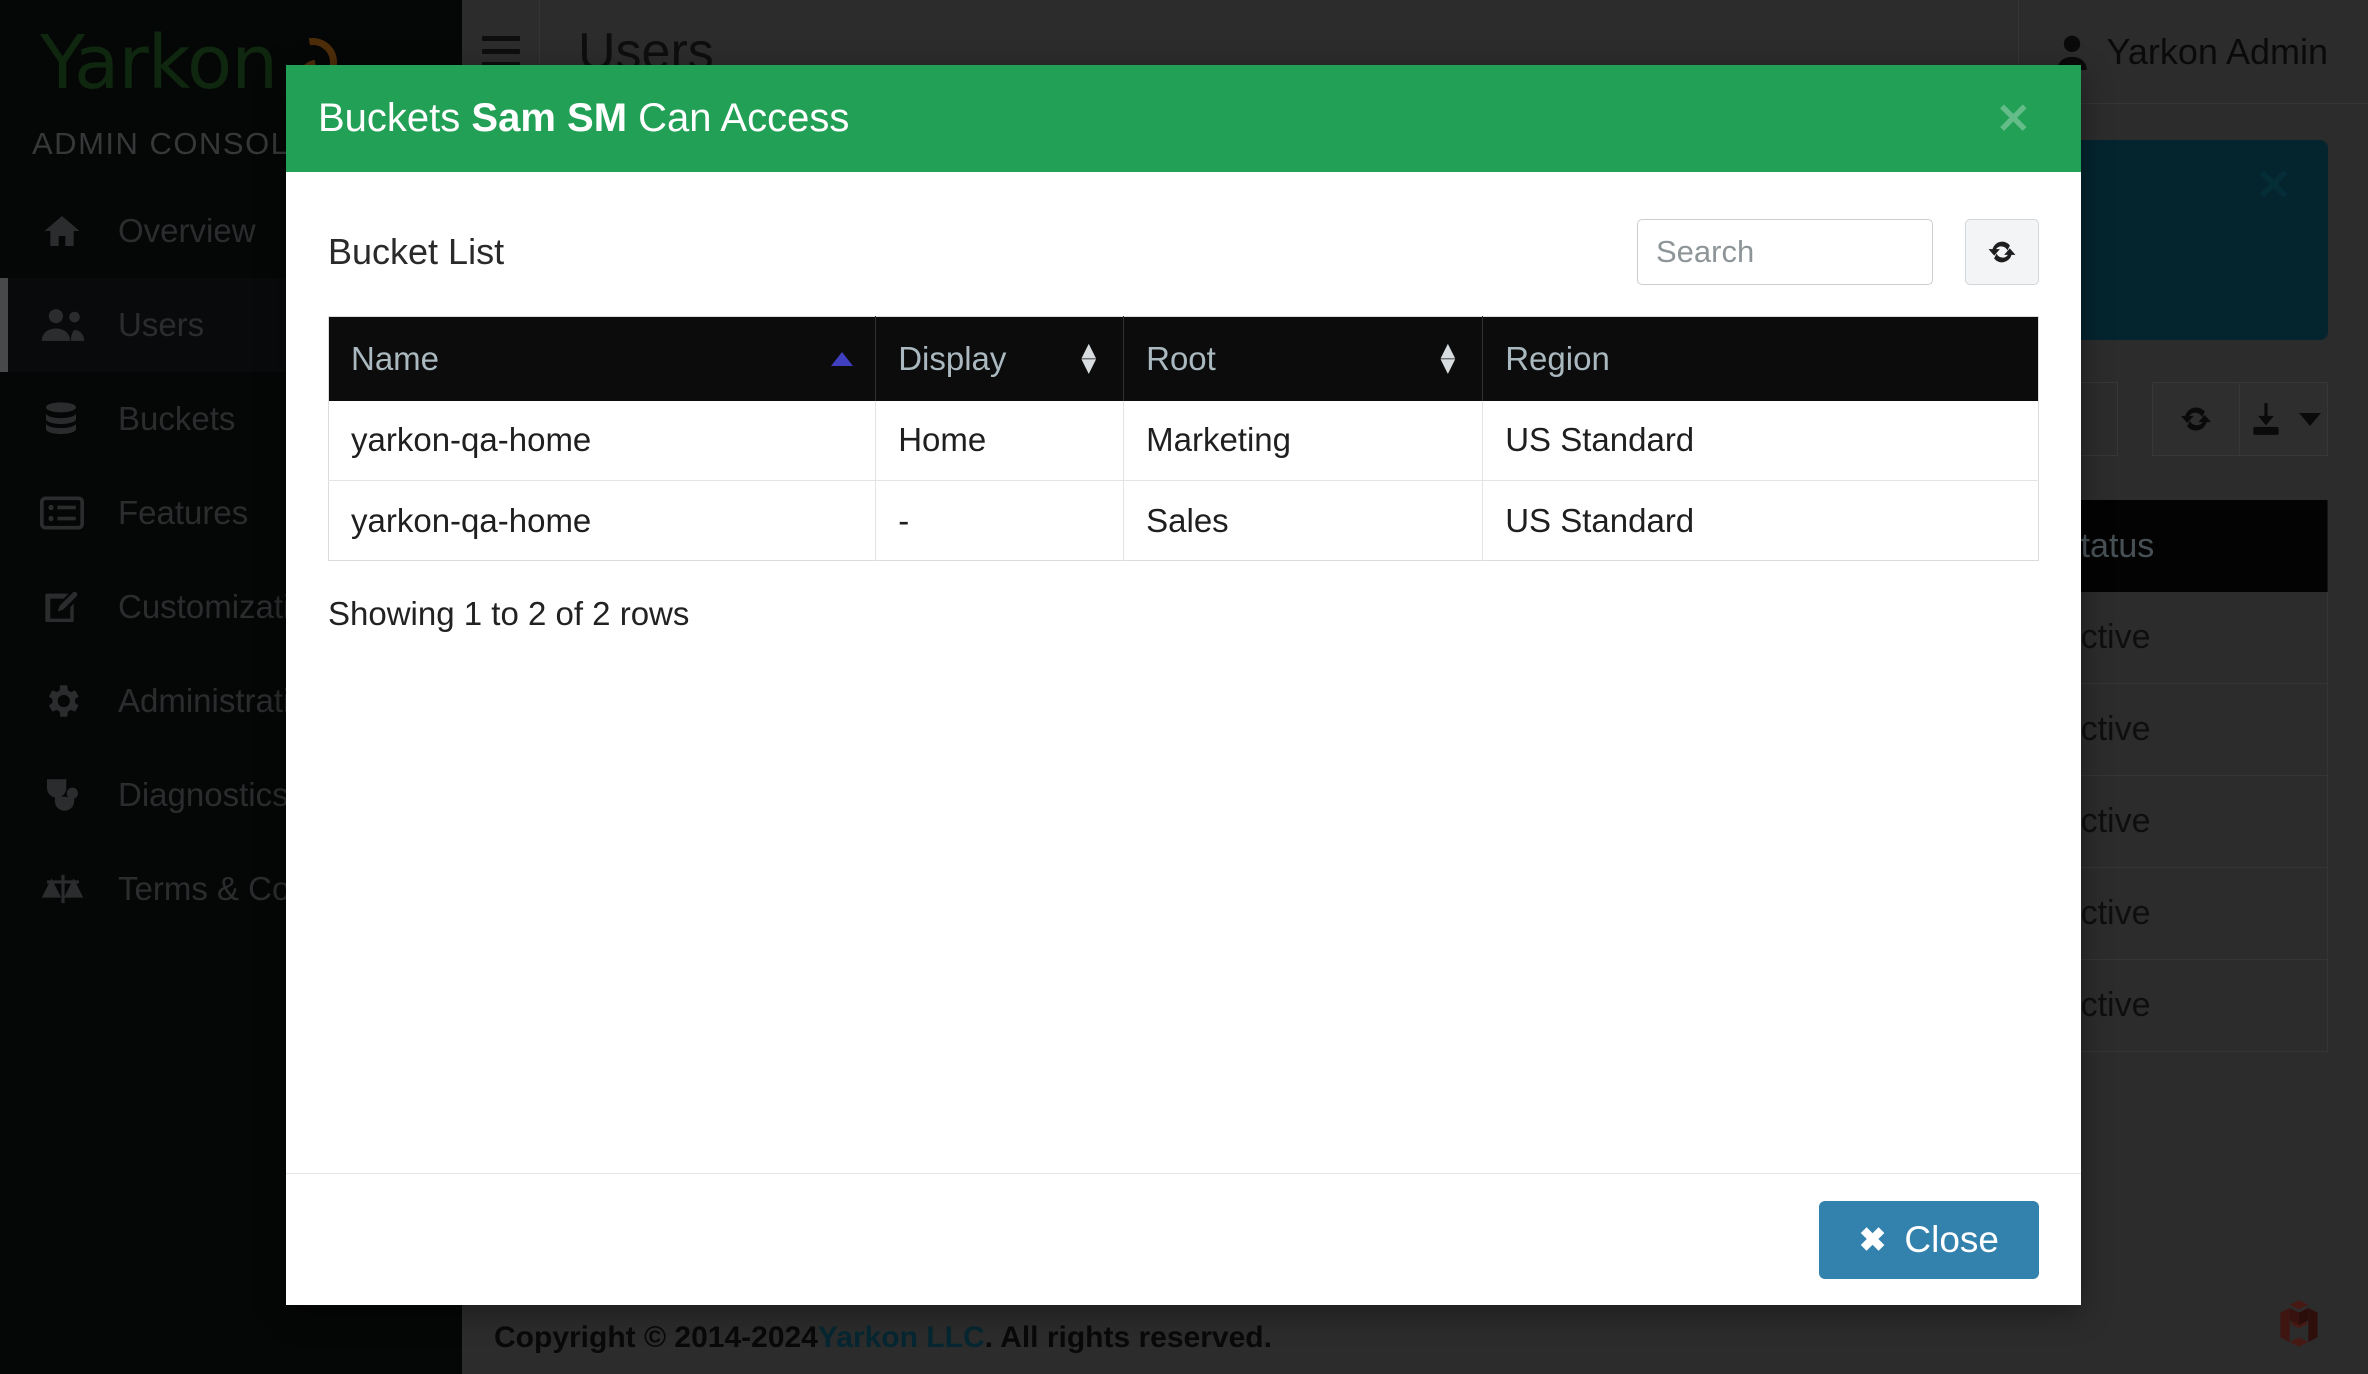 This screenshot has height=1374, width=2368. I want to click on column-header-name: Name, so click(602, 358).